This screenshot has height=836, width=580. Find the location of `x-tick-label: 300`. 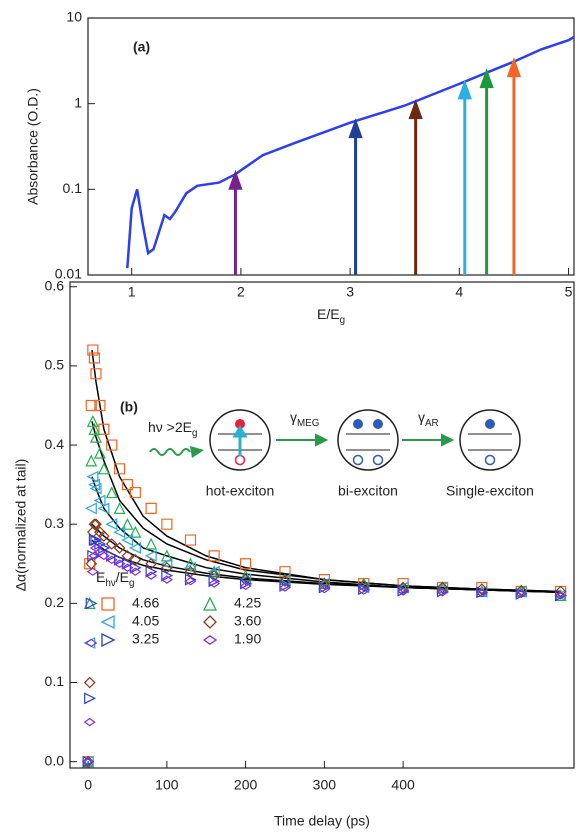

x-tick-label: 300 is located at coordinates (325, 785).